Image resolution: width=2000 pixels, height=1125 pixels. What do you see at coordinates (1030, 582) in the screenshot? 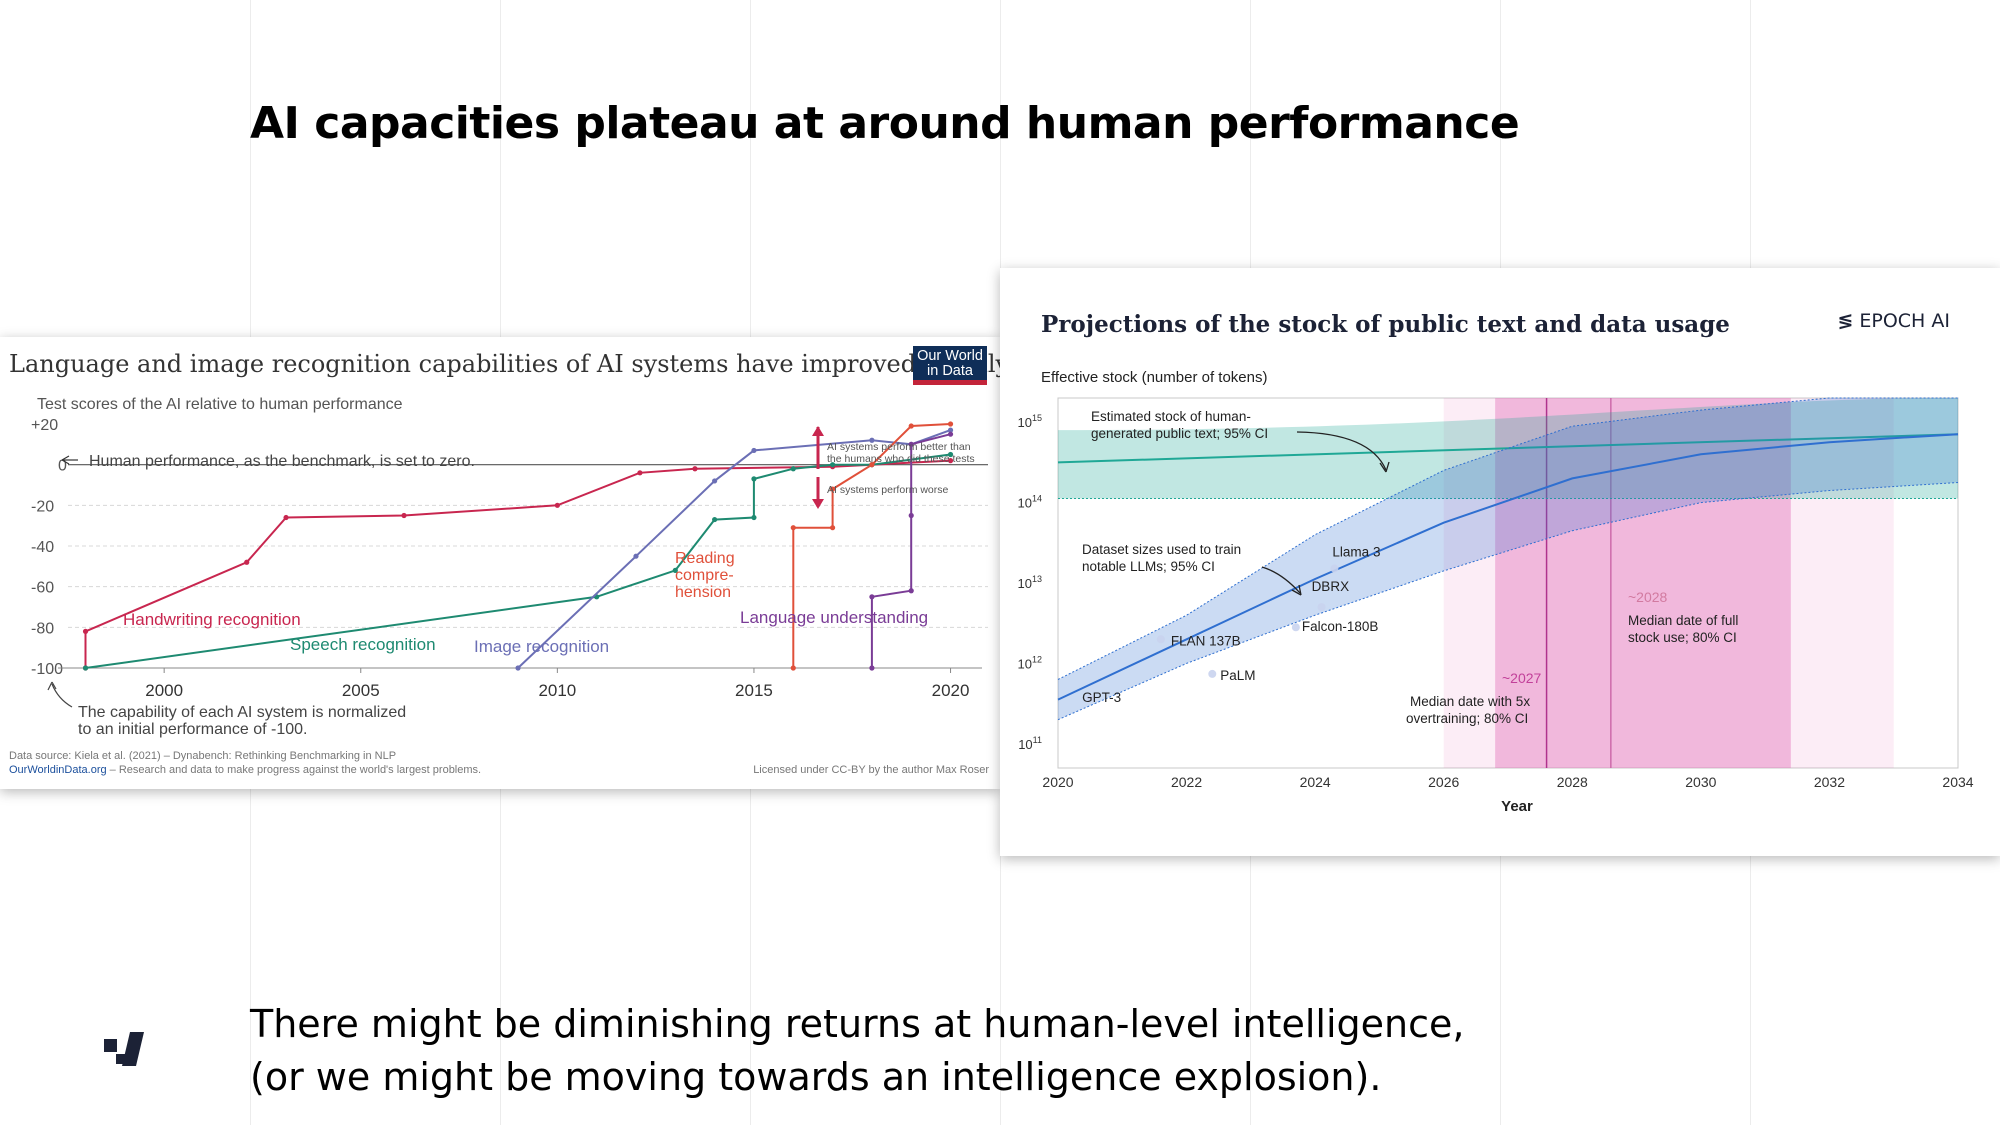
I see `y-tick-label: 1013` at bounding box center [1030, 582].